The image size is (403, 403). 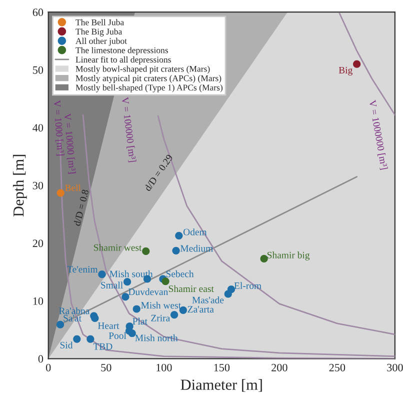 What do you see at coordinates (48, 368) in the screenshot?
I see `x-tick-label: 0` at bounding box center [48, 368].